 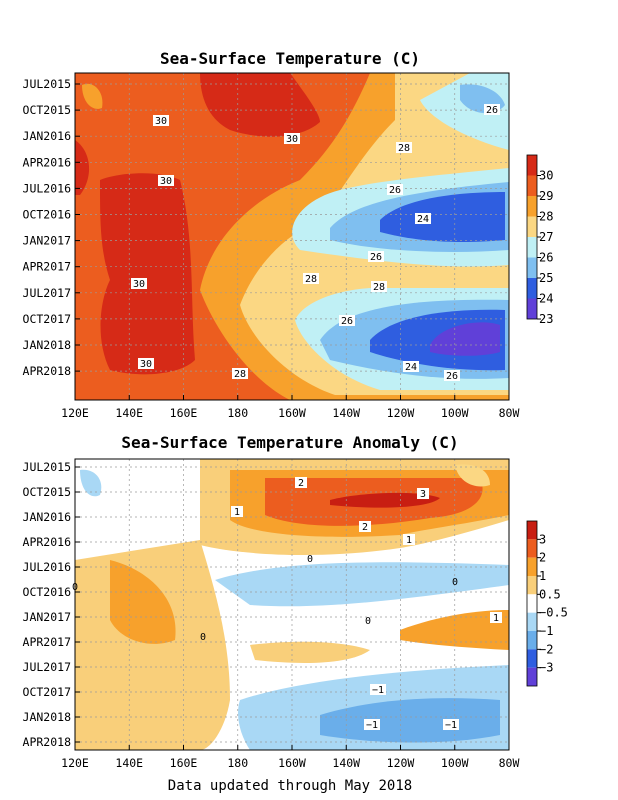 What do you see at coordinates (509, 413) in the screenshot?
I see `sst-x-tick-label: 80W` at bounding box center [509, 413].